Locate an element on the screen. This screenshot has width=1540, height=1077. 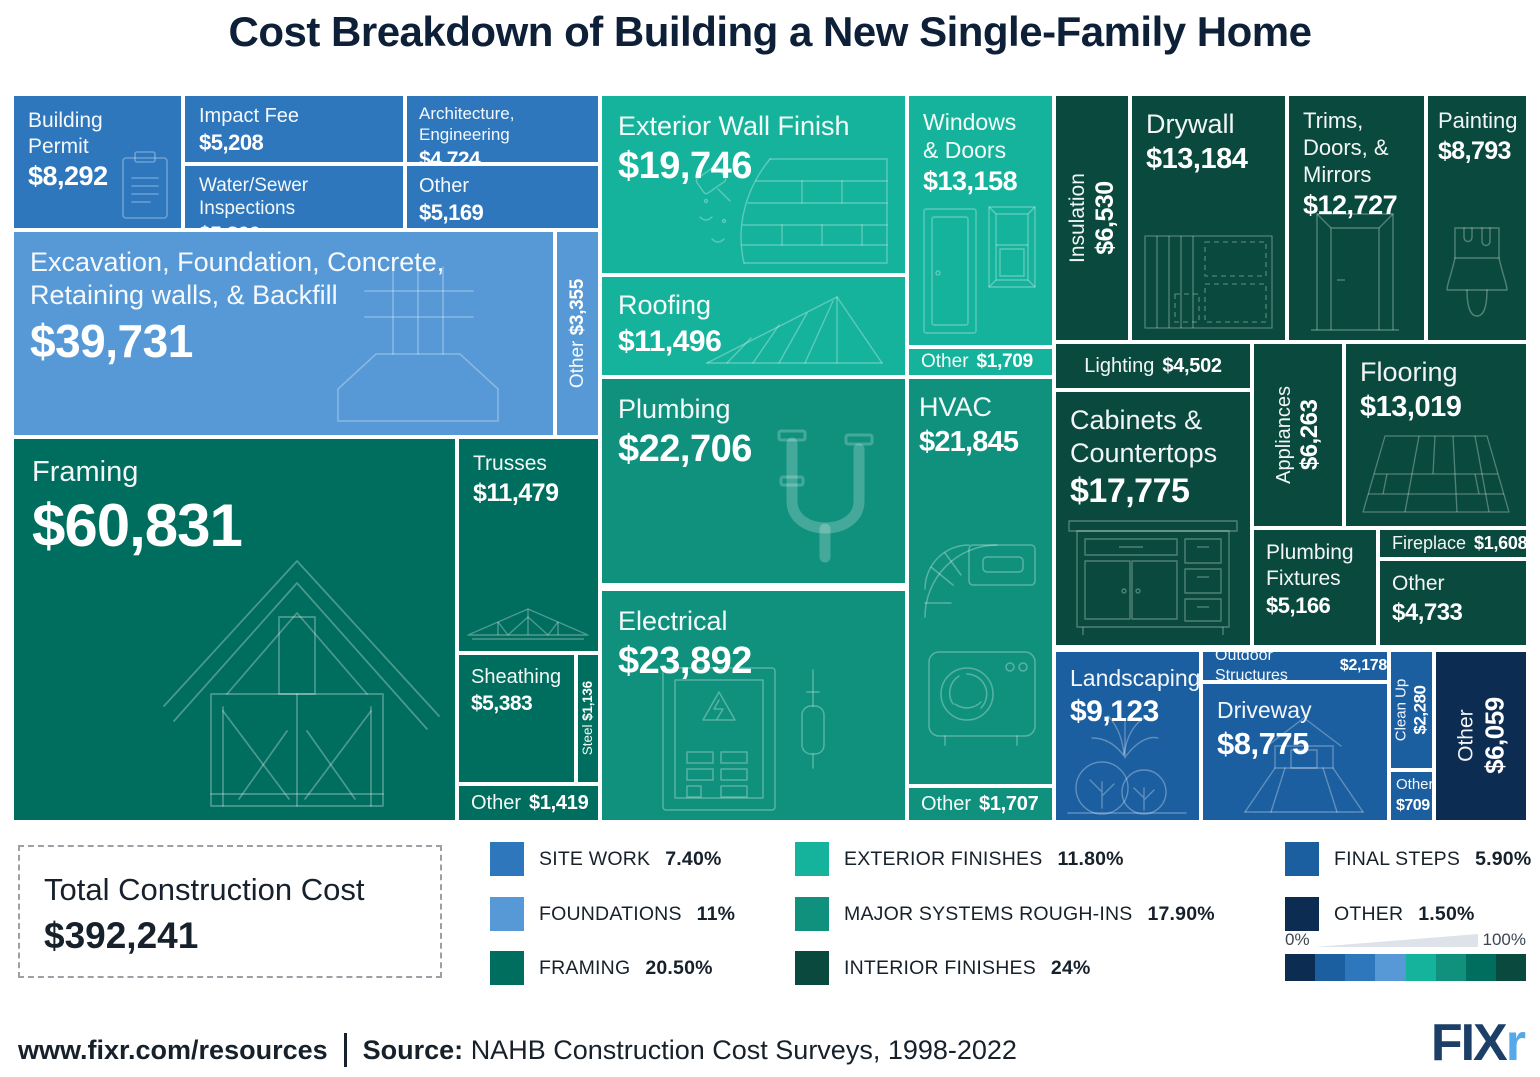
tile-value: $39,731 is located at coordinates (111, 340).